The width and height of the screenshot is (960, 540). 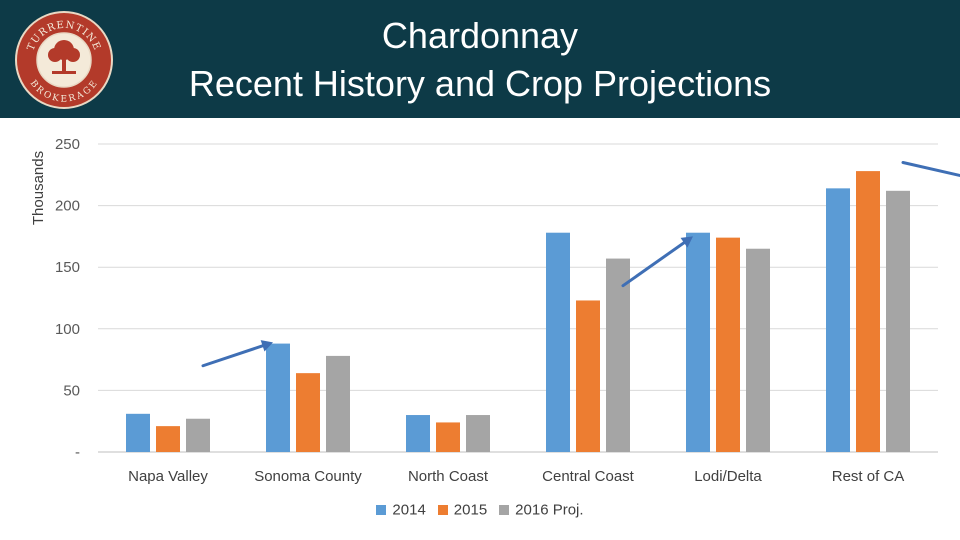 What do you see at coordinates (67, 329) in the screenshot?
I see `y-tick-label: 100` at bounding box center [67, 329].